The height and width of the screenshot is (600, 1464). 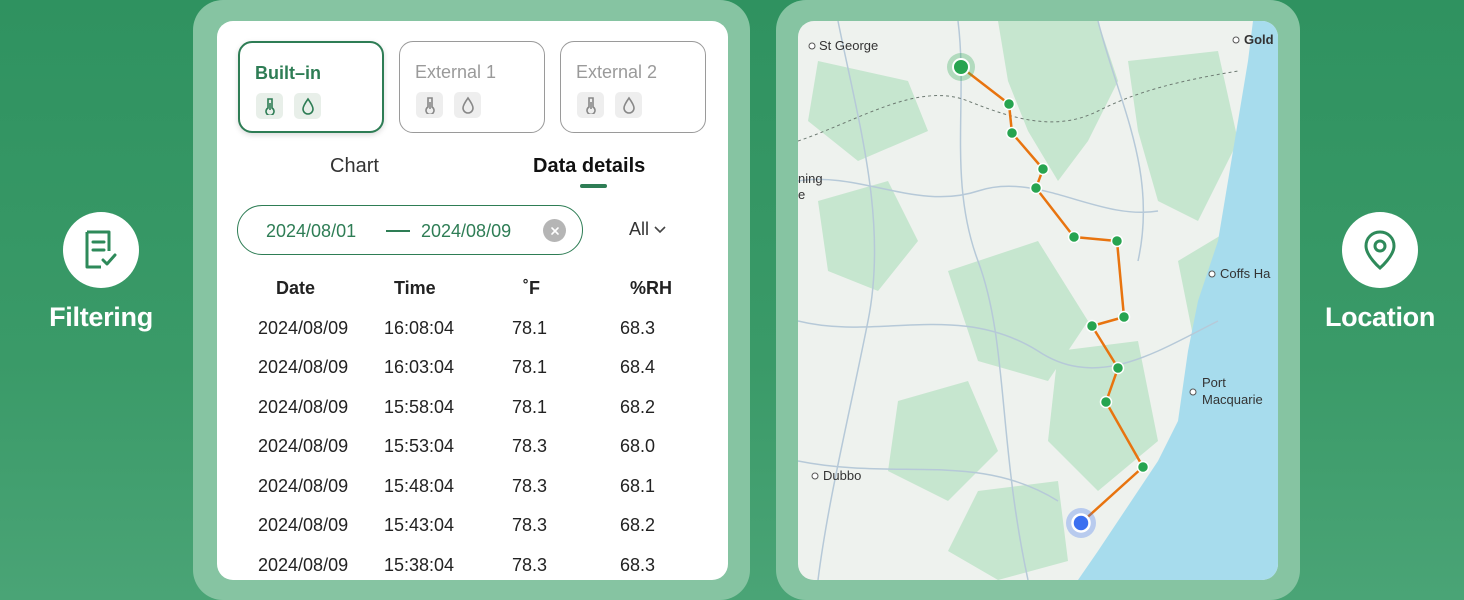 What do you see at coordinates (419, 328) in the screenshot?
I see `cell-time: 16:08:04` at bounding box center [419, 328].